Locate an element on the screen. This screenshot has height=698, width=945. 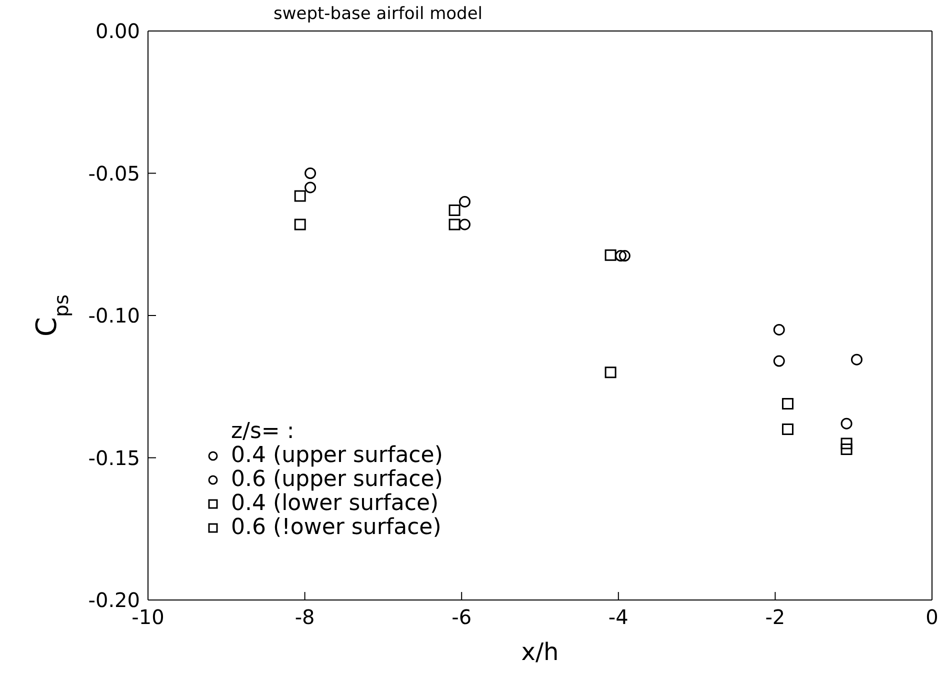
x-tick-label: -6 is located at coordinates (462, 617).